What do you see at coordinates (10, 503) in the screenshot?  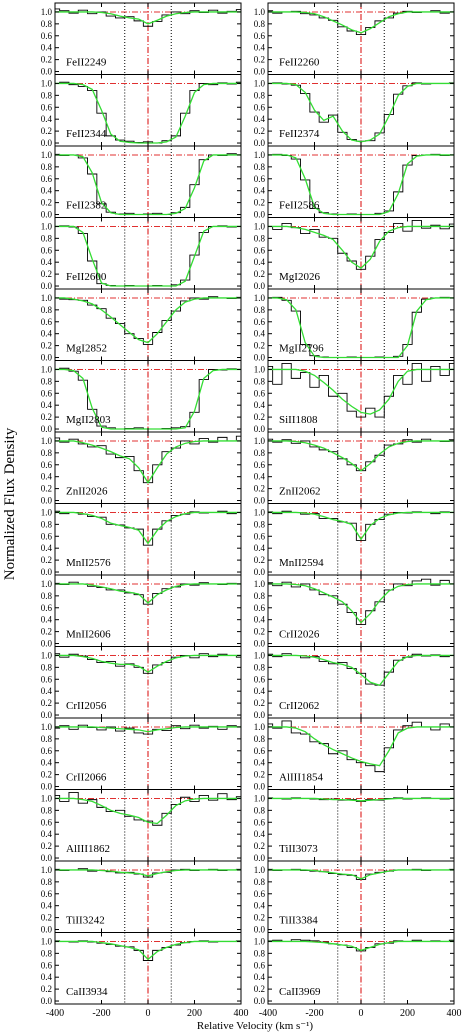 I see `y-axis-label: Normalized Flux Density` at bounding box center [10, 503].